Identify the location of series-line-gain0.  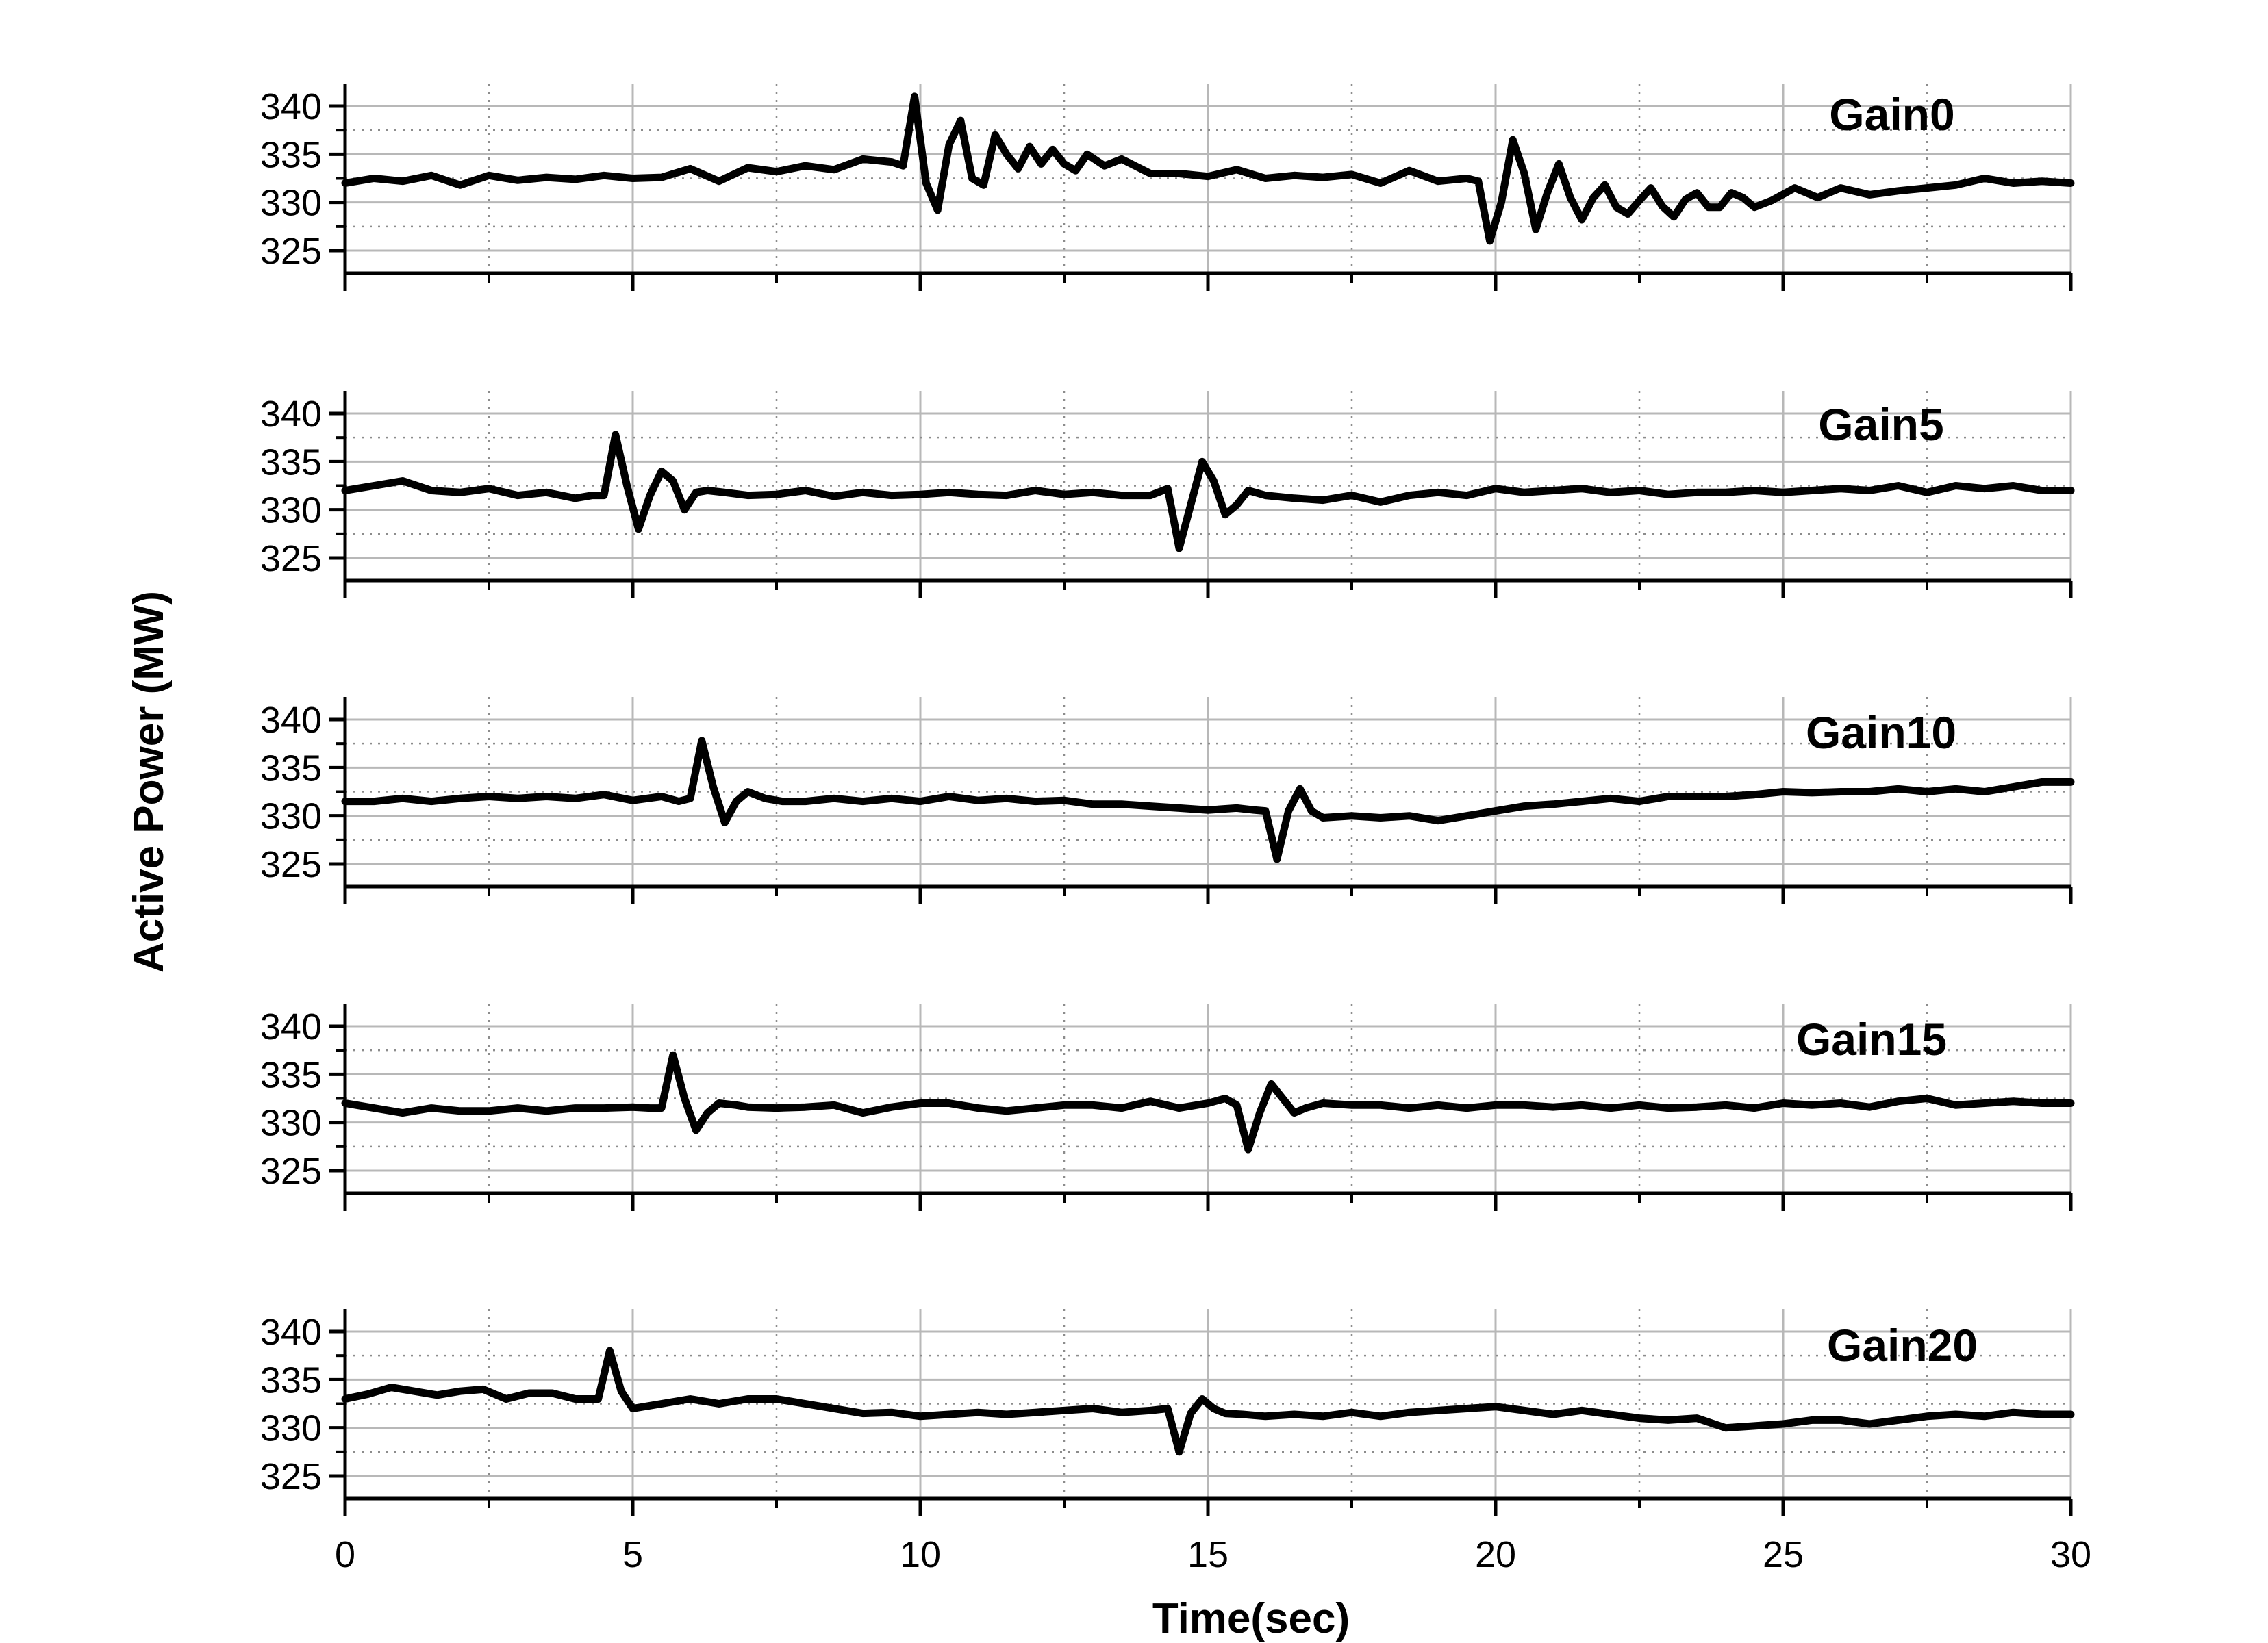
(1208, 168).